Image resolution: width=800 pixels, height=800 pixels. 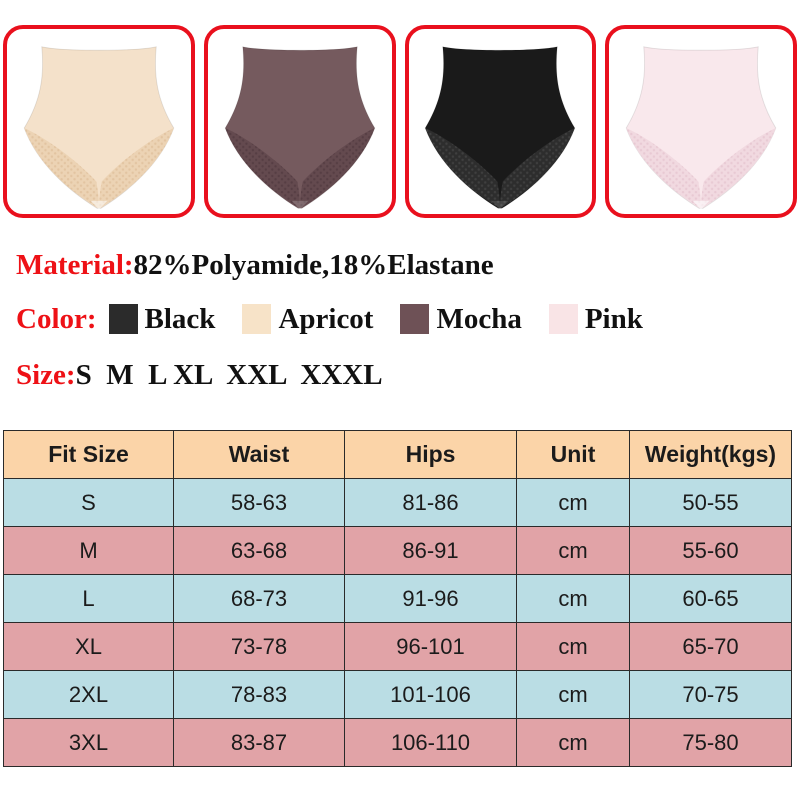 I want to click on product-card-apricot, so click(x=99, y=121).